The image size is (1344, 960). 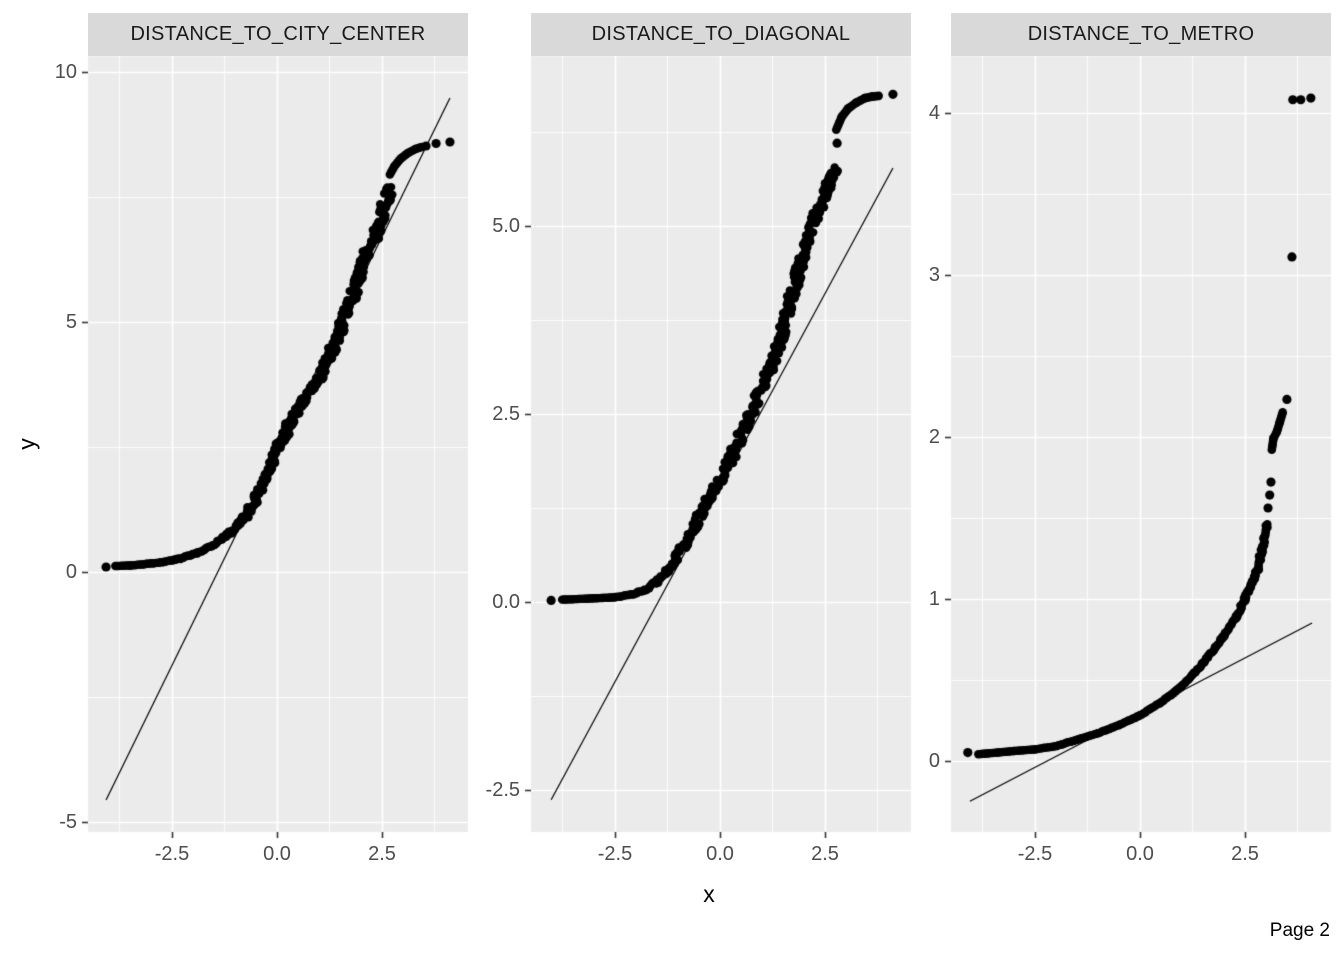 I want to click on y-tick-label: 2.5, so click(x=506, y=414).